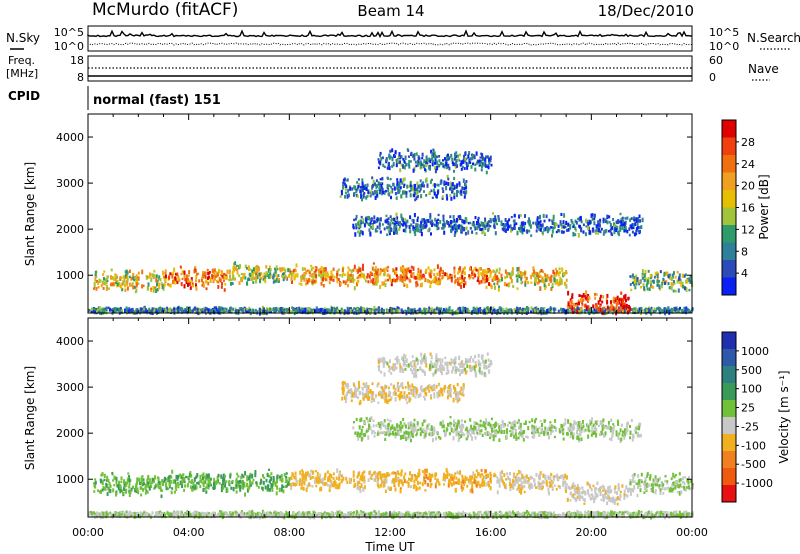 Image resolution: width=800 pixels, height=554 pixels. I want to click on nsky-trace, so click(390, 34).